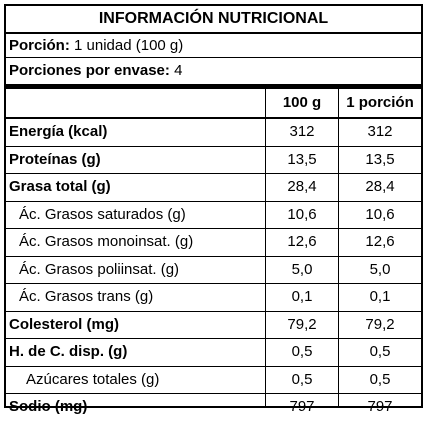 This screenshot has width=427, height=421. What do you see at coordinates (213, 188) in the screenshot?
I see `table-row: Grasa total (g) 28,4 28,4` at bounding box center [213, 188].